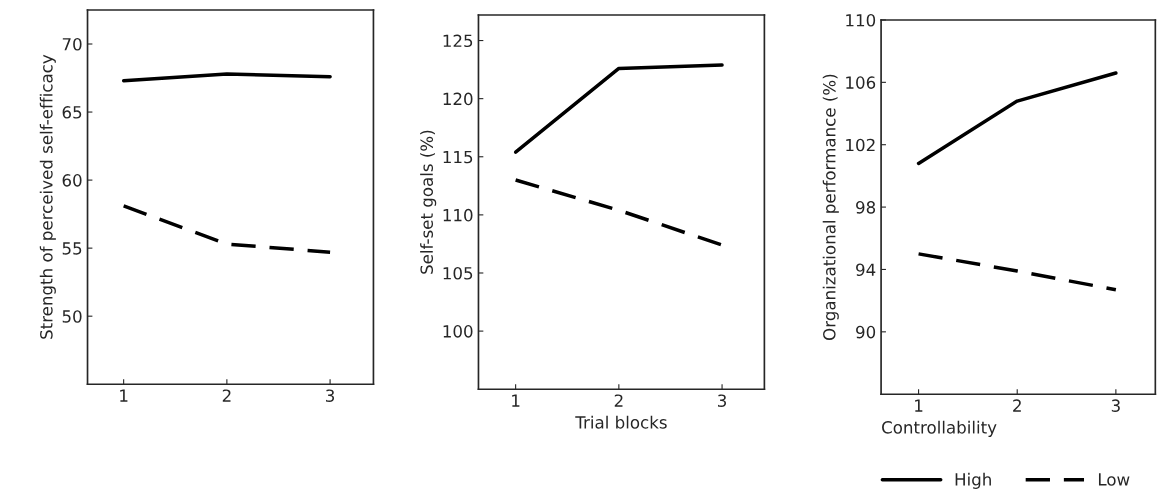 The image size is (1167, 499). I want to click on y-tick-label: 106, so click(861, 82).